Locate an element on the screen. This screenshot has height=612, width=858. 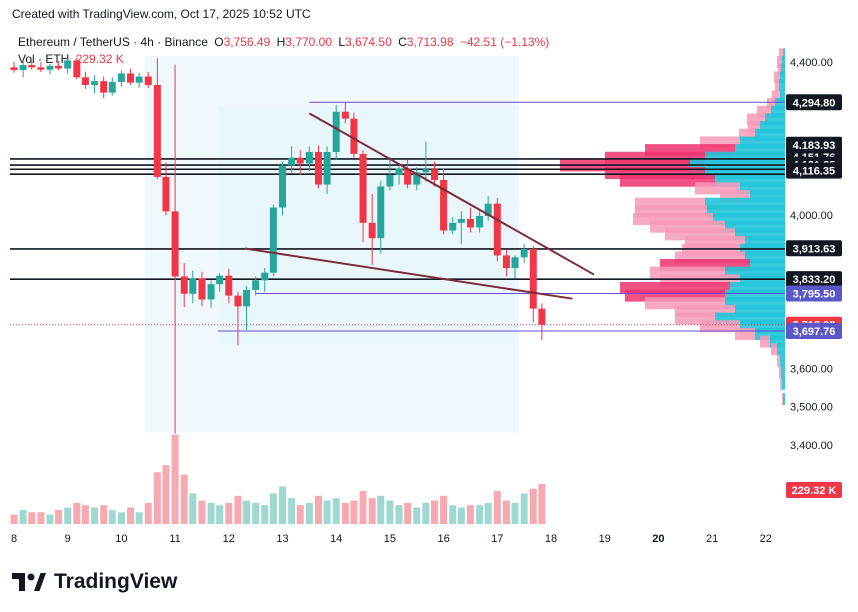
x-tick-label: 11 is located at coordinates (174, 539).